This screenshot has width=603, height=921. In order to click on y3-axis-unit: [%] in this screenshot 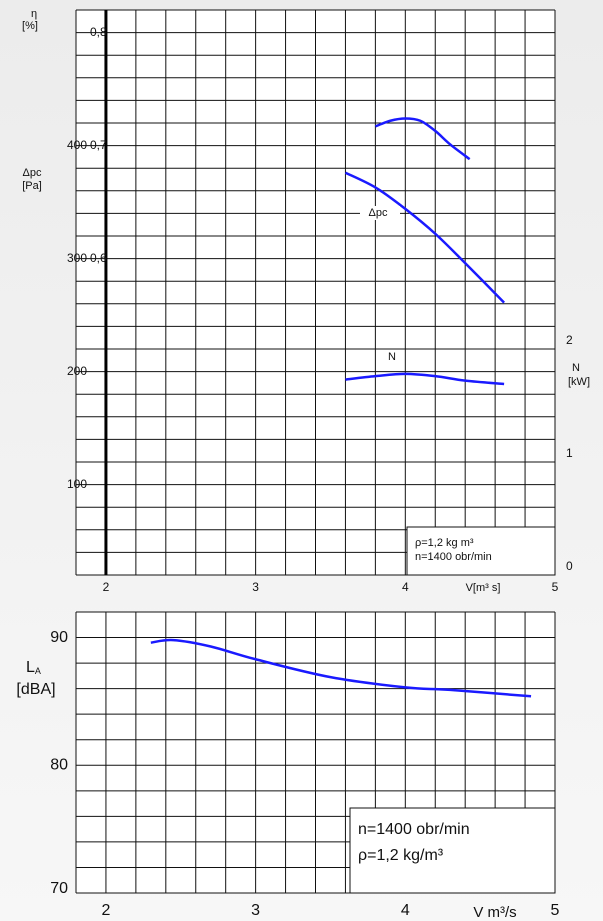, I will do `click(30, 26)`.